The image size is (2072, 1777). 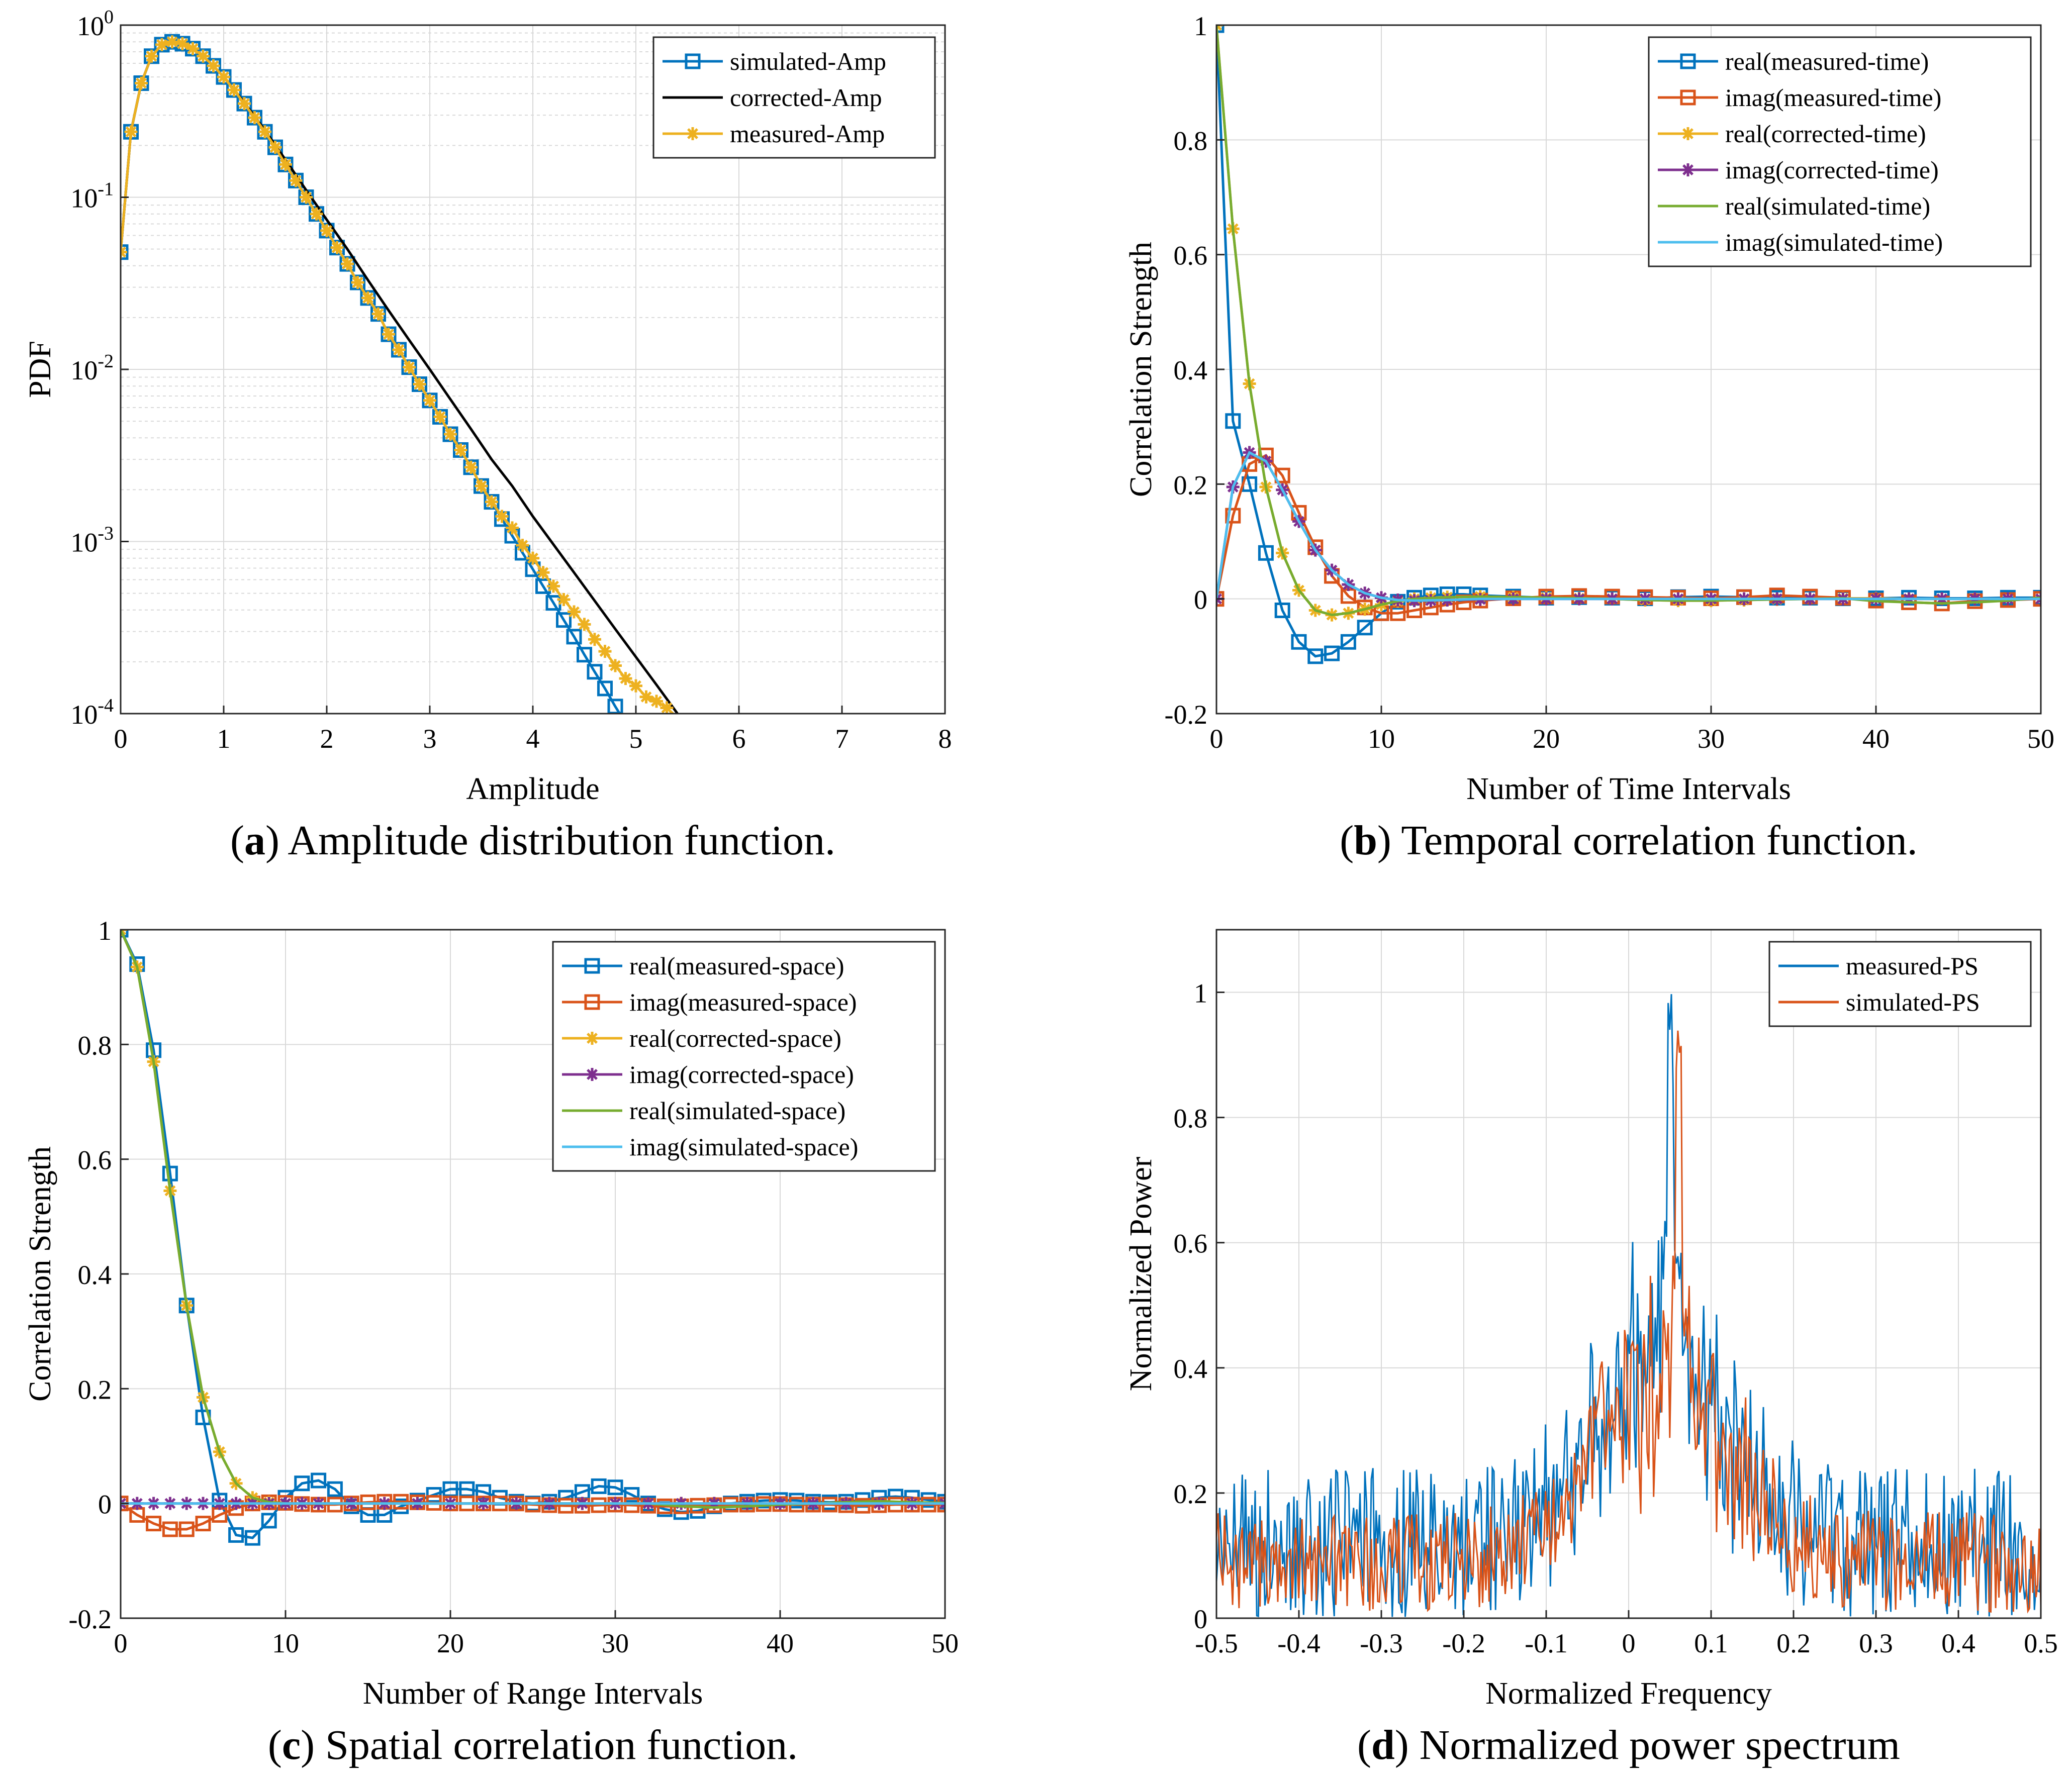 What do you see at coordinates (1141, 1273) in the screenshot?
I see `y-axis-label: Normalized Power` at bounding box center [1141, 1273].